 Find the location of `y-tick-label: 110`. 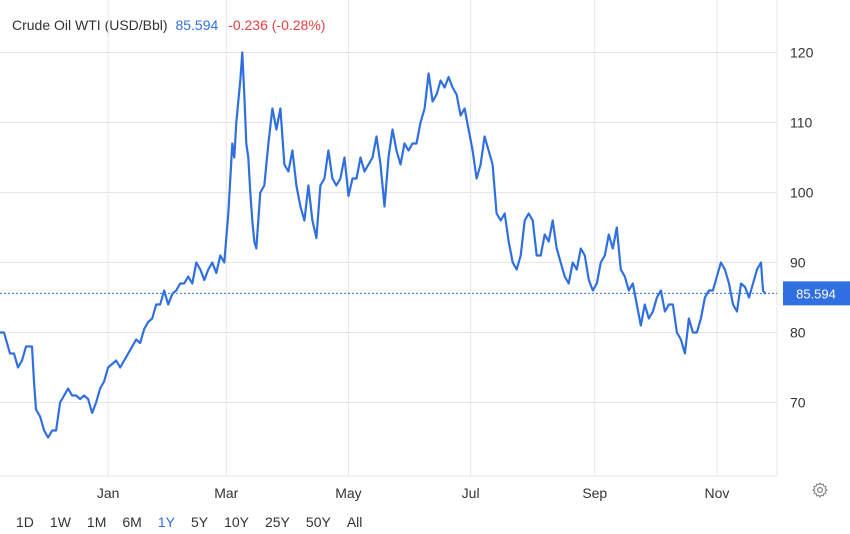

y-tick-label: 110 is located at coordinates (801, 123).